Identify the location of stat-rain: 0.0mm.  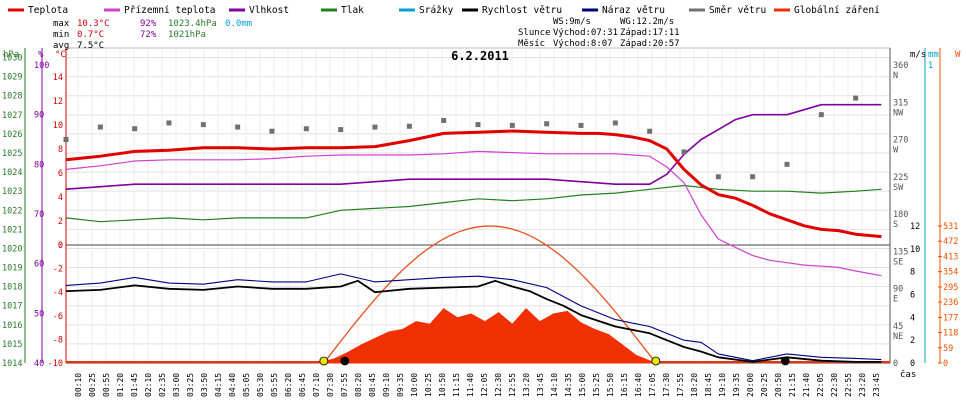
(238, 24).